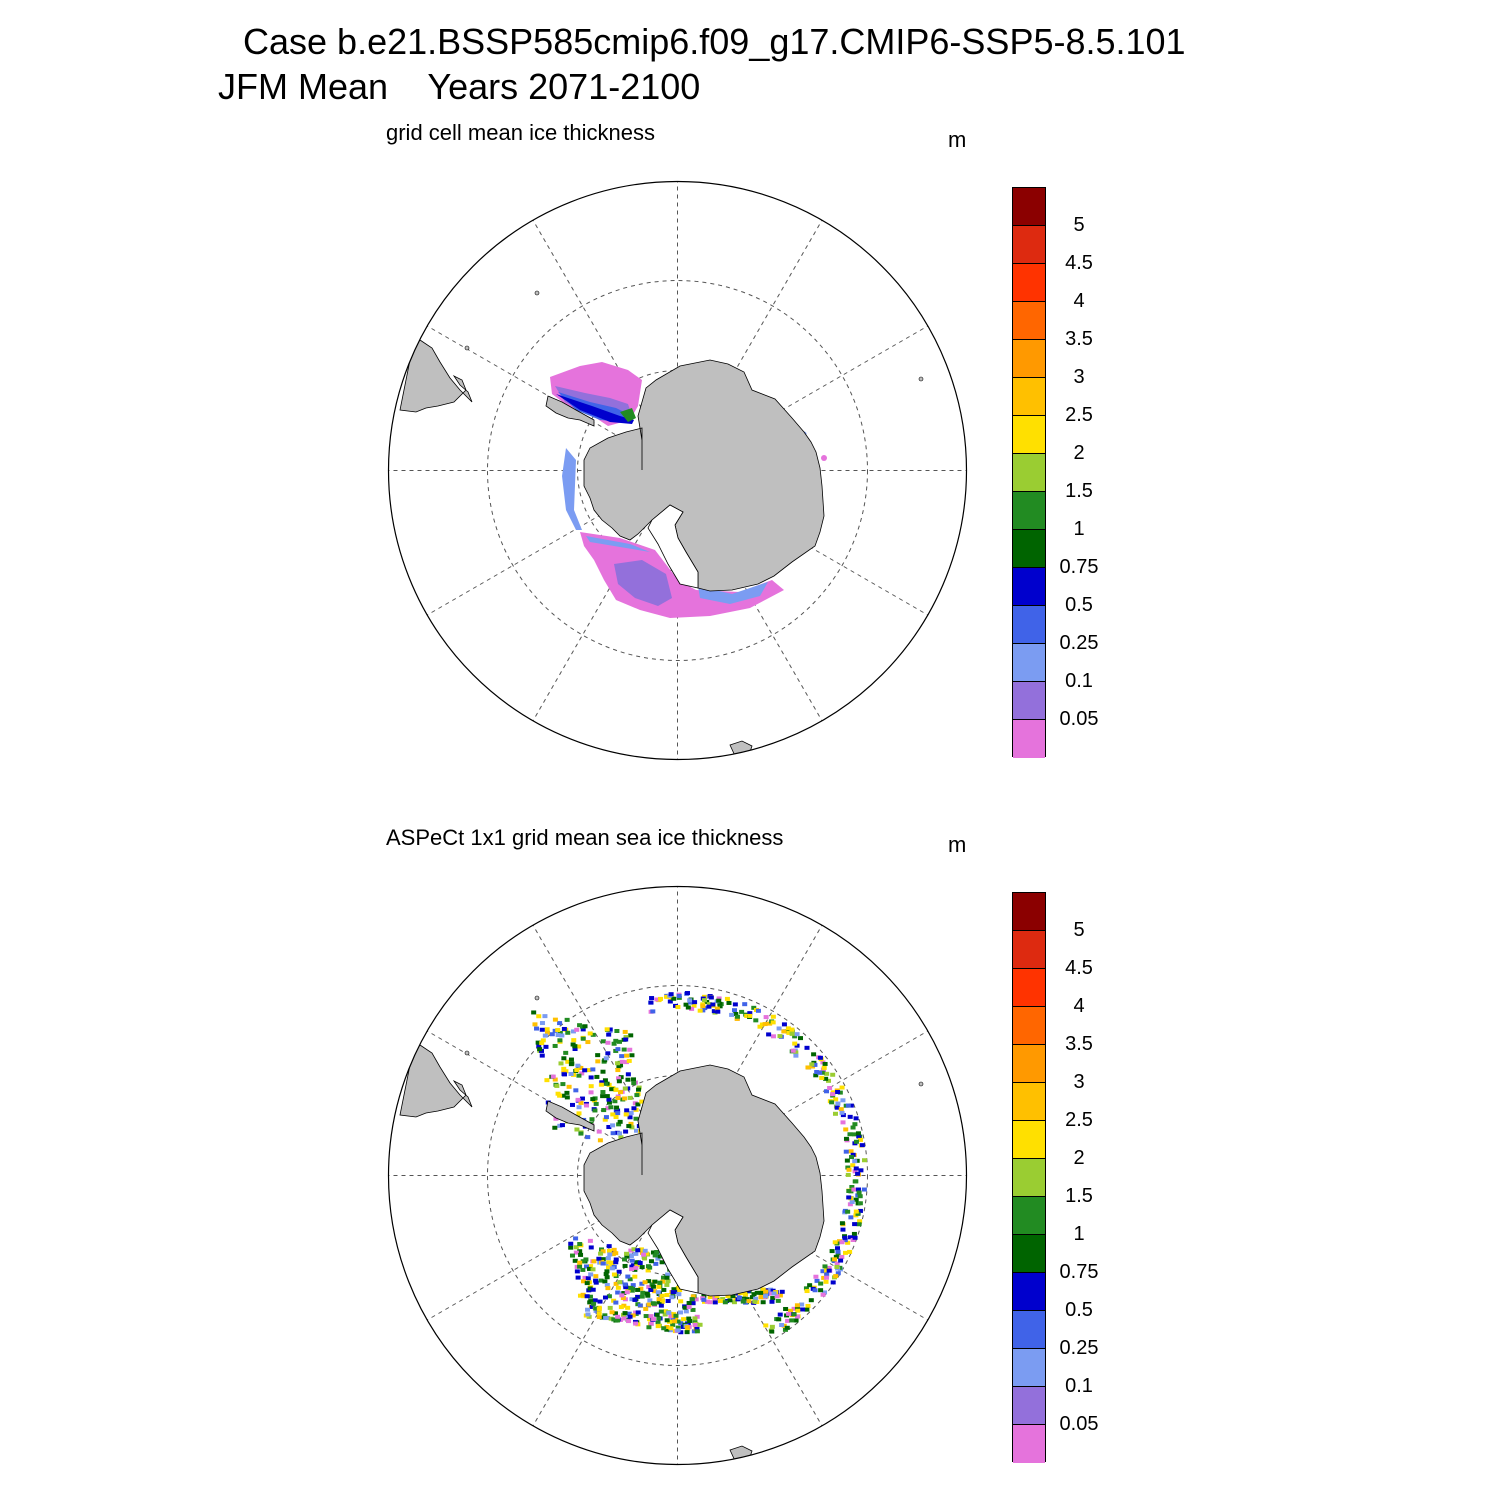  Describe the element at coordinates (704, 1180) in the screenshot. I see `land-antarctica` at that location.